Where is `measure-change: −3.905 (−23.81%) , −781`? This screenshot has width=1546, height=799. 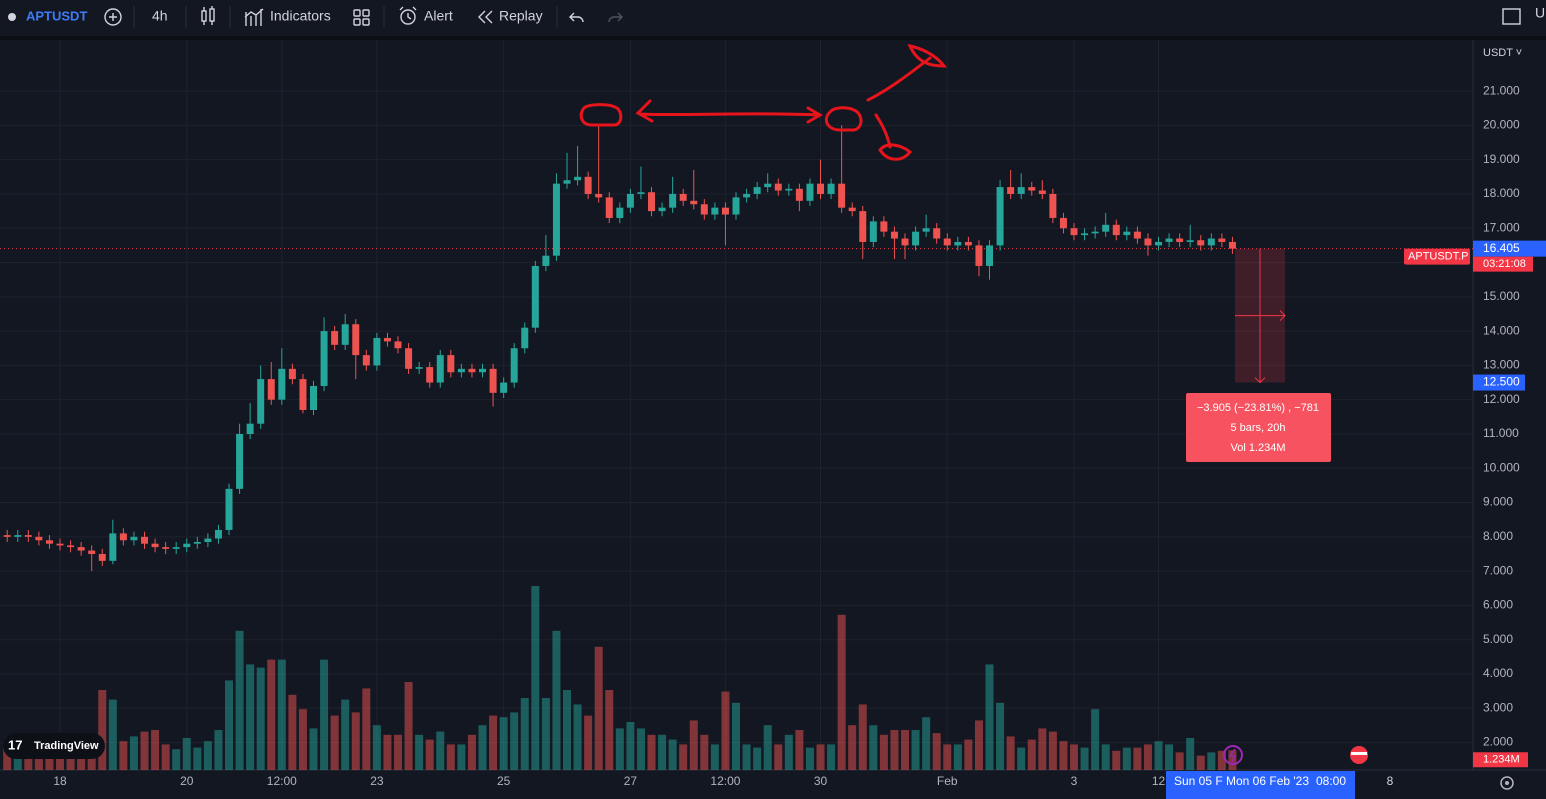 measure-change: −3.905 (−23.81%) , −781 is located at coordinates (1258, 408).